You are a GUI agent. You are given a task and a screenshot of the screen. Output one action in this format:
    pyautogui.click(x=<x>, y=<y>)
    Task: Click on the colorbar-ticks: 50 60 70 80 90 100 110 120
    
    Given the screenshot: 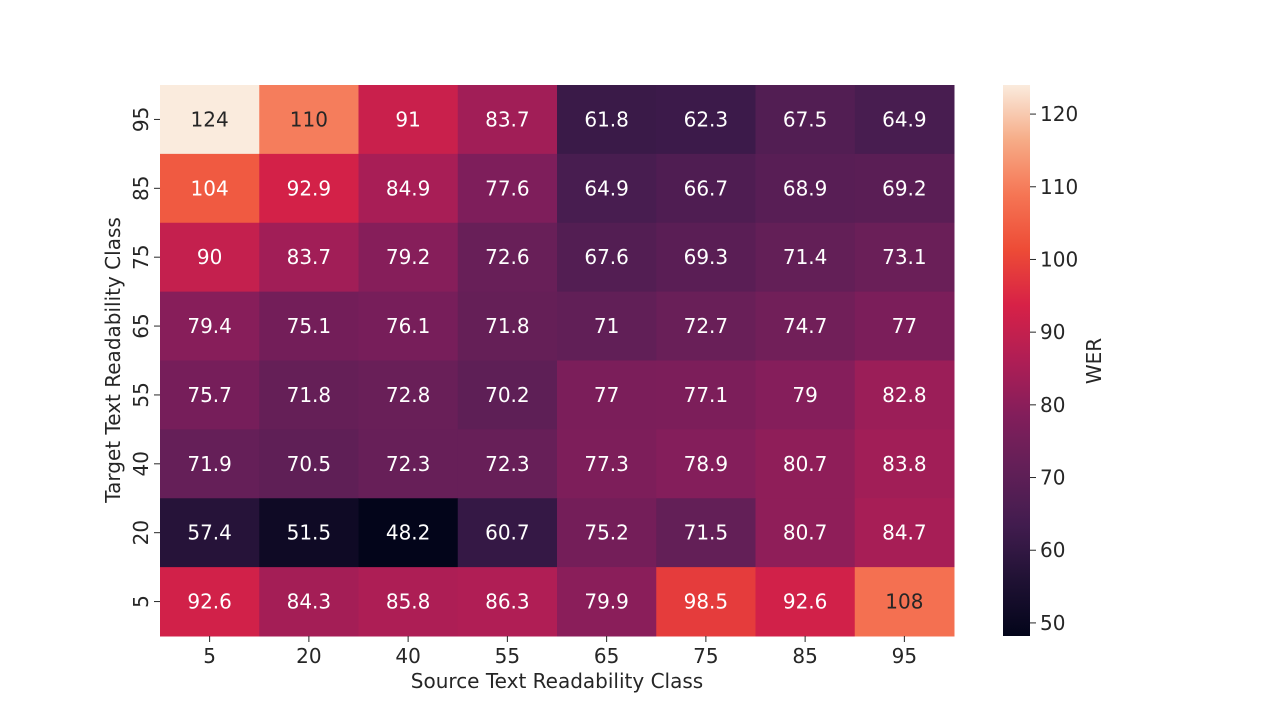 What is the action you would take?
    pyautogui.click(x=1054, y=368)
    